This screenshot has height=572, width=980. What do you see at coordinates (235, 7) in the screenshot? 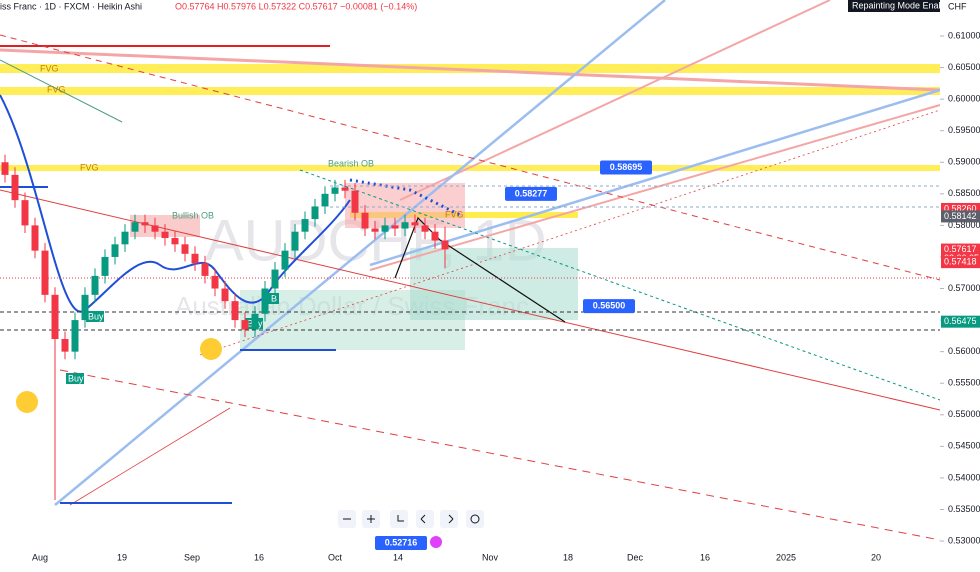
I see `header-bg` at bounding box center [235, 7].